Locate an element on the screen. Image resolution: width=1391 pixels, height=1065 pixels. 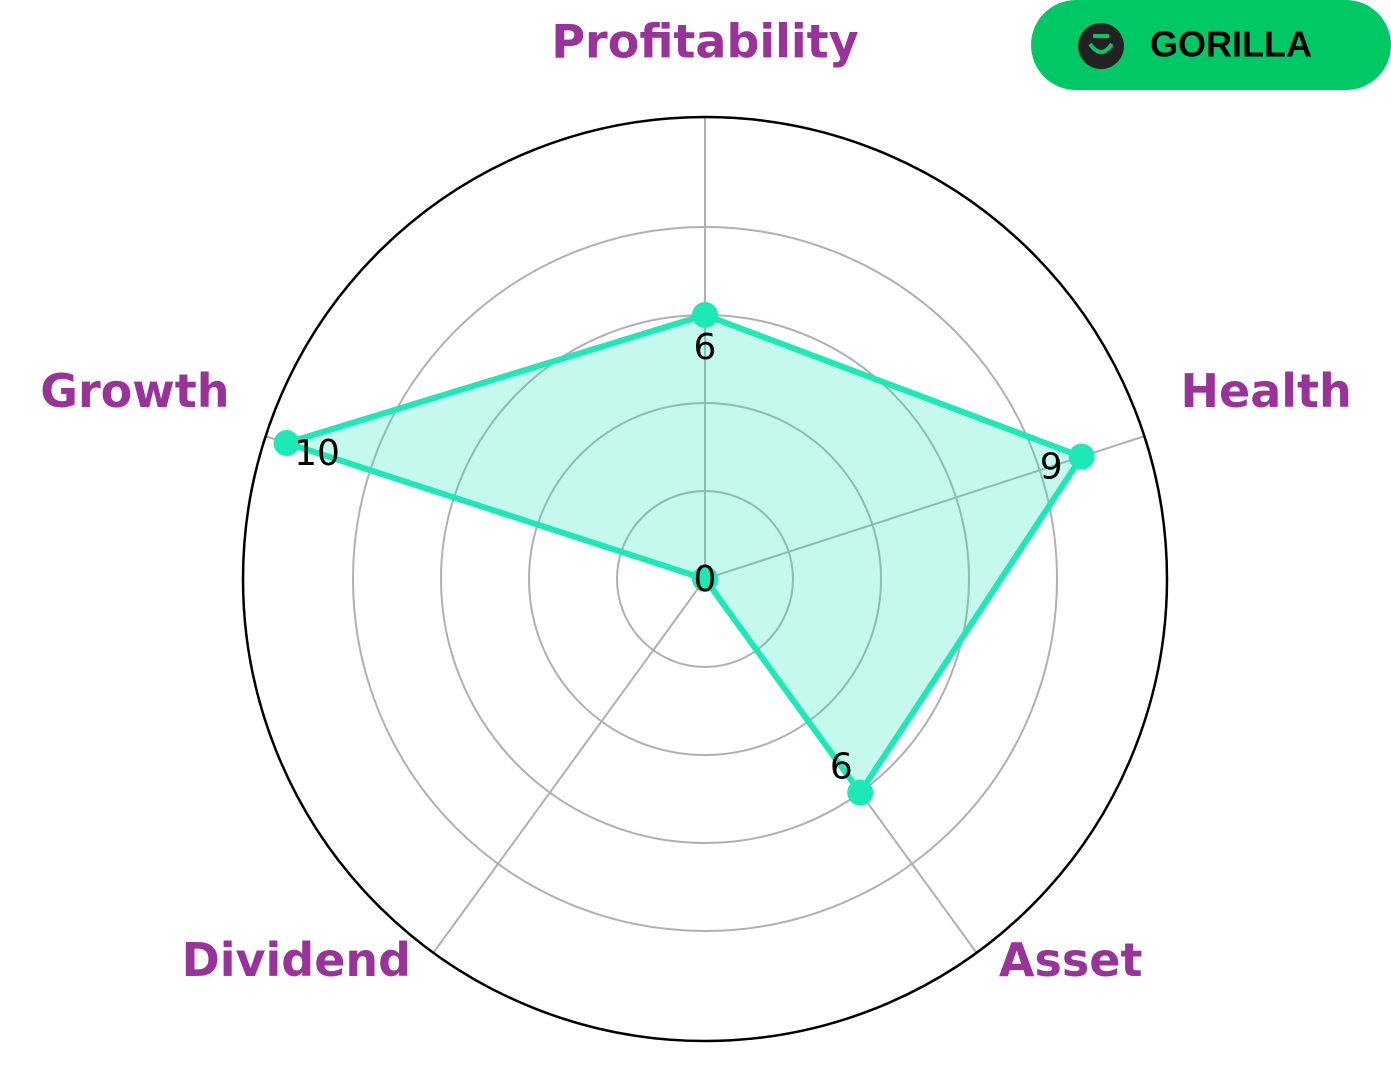
badge-icon-face is located at coordinates (1101, 44).